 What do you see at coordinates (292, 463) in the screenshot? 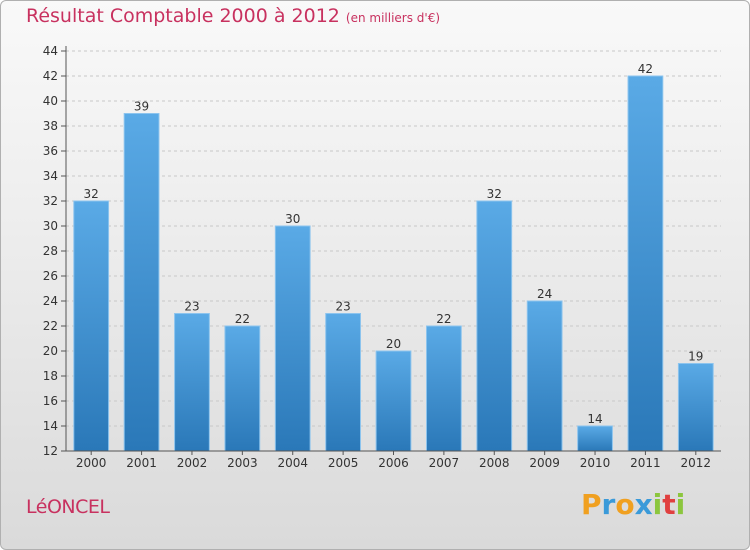
I see `x-tick-label: 2004` at bounding box center [292, 463].